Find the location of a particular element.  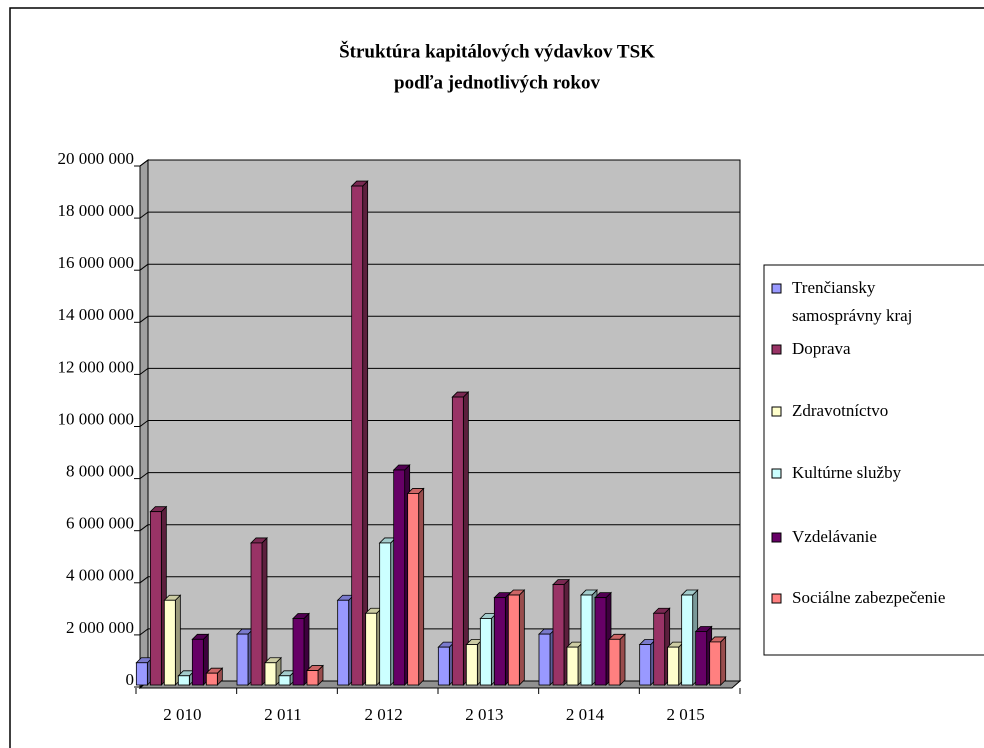

y-tick-label: 18 000 000 is located at coordinates (96, 210).